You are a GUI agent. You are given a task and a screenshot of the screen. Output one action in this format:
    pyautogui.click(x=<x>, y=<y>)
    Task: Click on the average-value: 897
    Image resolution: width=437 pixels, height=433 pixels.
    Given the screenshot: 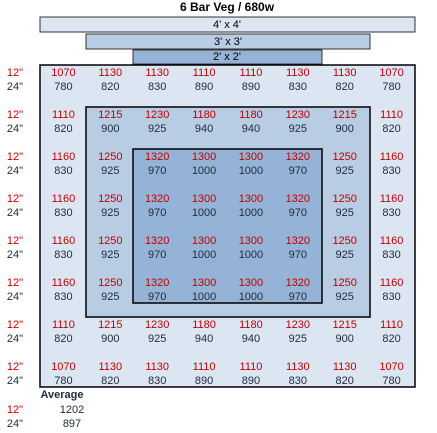 What is the action you would take?
    pyautogui.click(x=72, y=424)
    